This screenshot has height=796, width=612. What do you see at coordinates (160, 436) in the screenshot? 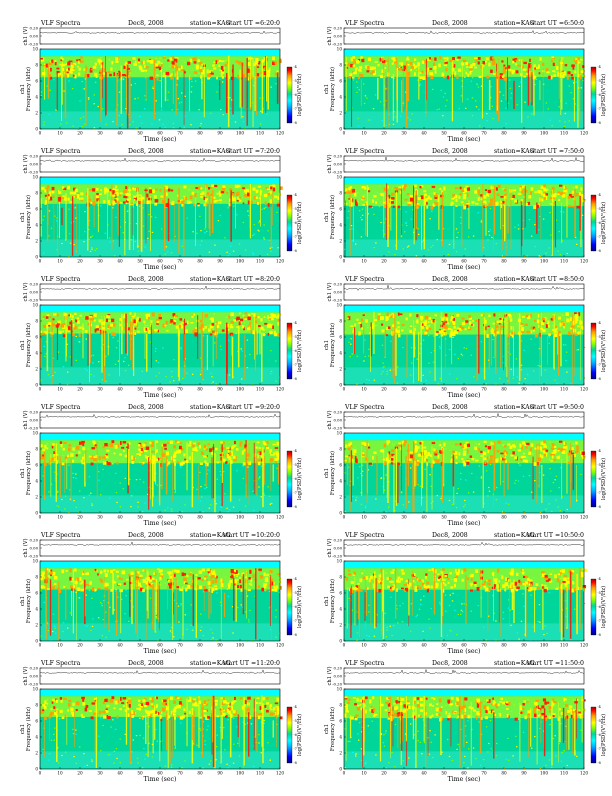
I see `cutoff-band` at bounding box center [160, 436].